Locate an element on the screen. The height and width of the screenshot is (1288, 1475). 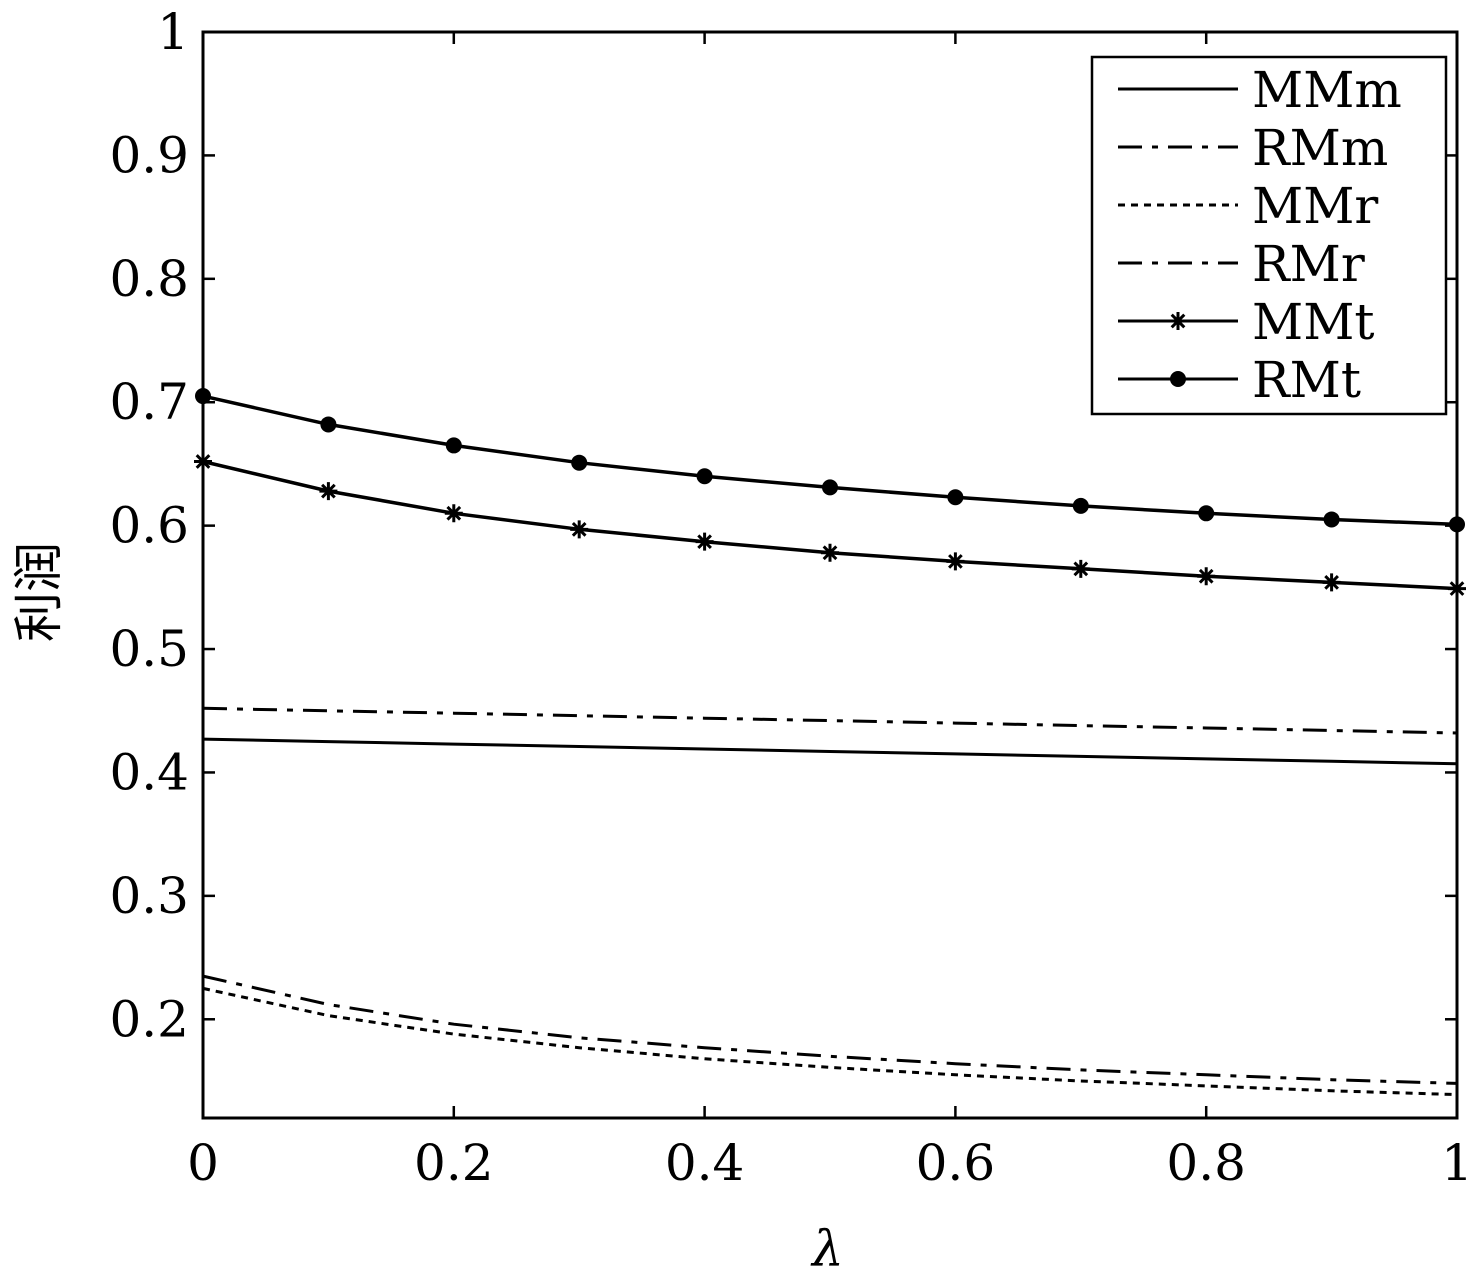
x-tick-label-1: 0.2 is located at coordinates (454, 1163).